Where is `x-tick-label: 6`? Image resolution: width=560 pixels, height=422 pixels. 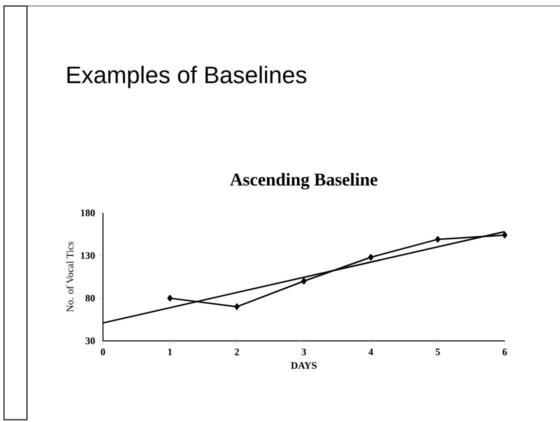 x-tick-label: 6 is located at coordinates (504, 352).